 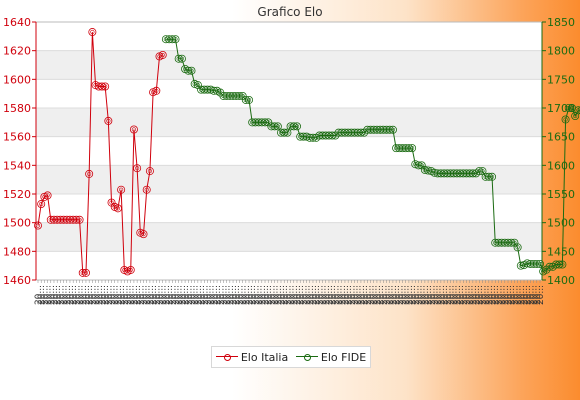 What do you see at coordinates (330, 357) in the screenshot?
I see `legend-item-elo-fide: Elo FIDE` at bounding box center [330, 357].